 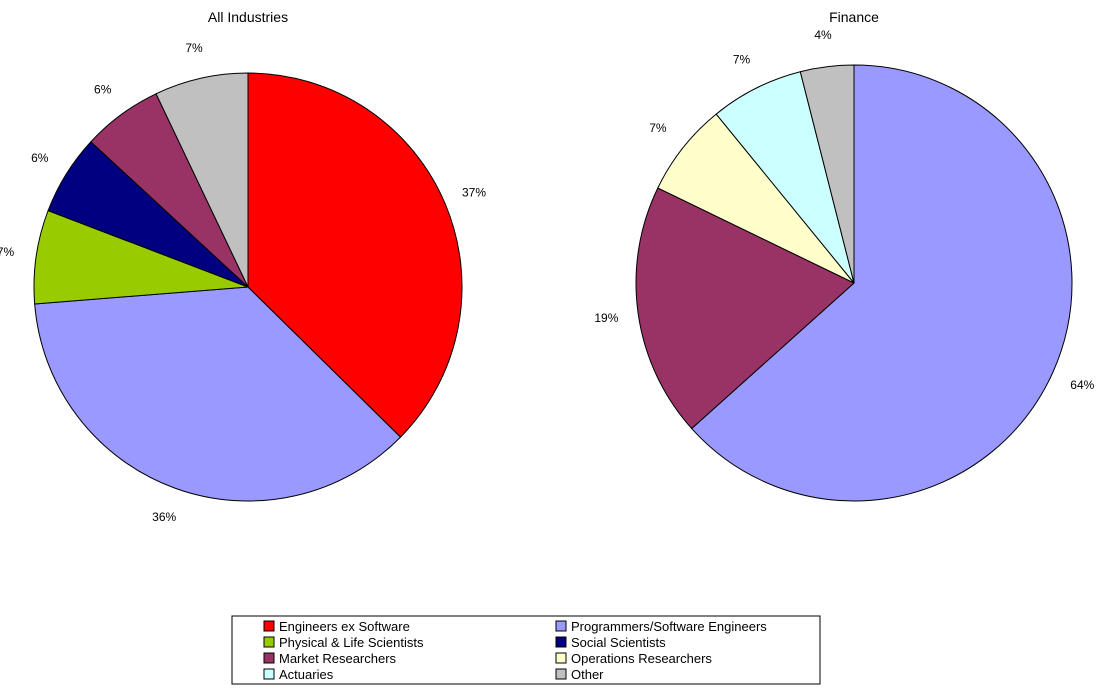 What do you see at coordinates (7, 252) in the screenshot?
I see `data-label-physical-life-scientists: 7%` at bounding box center [7, 252].